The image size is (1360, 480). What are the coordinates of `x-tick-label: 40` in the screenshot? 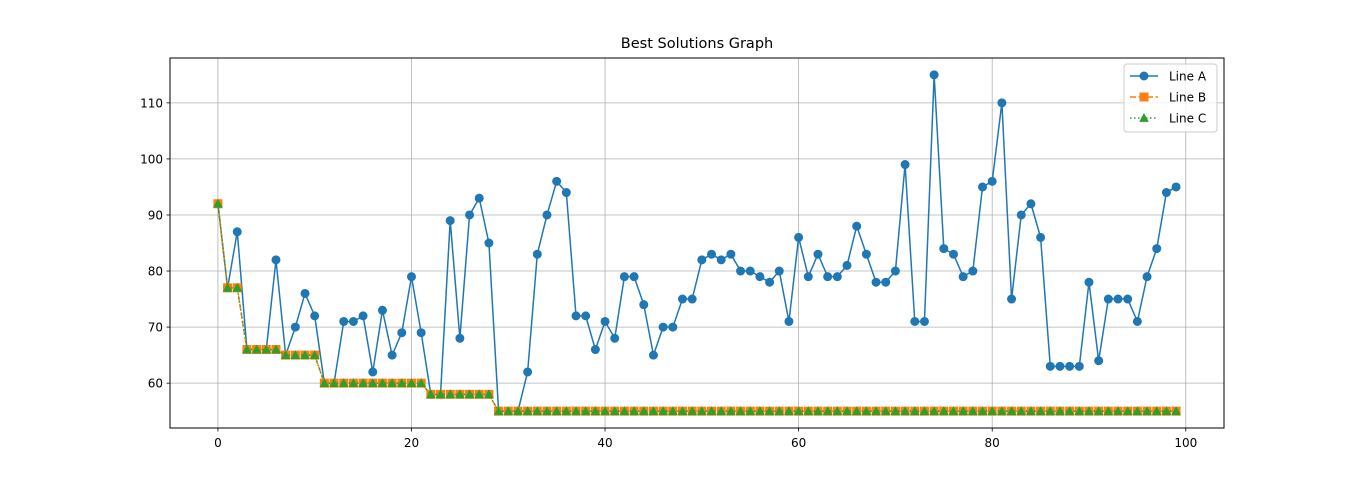 It's located at (604, 443).